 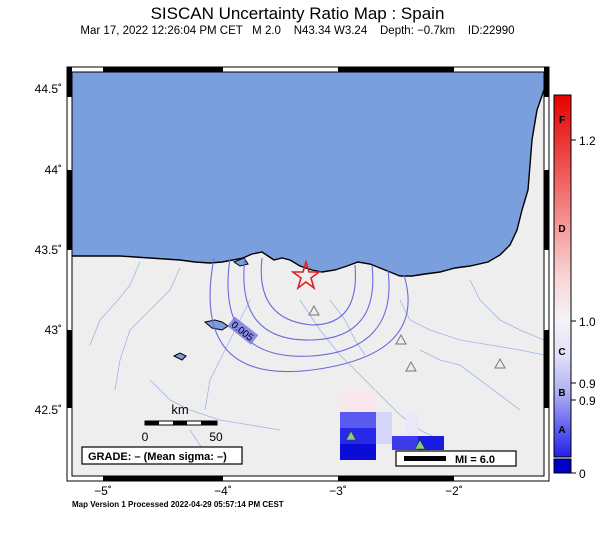 What do you see at coordinates (587, 322) in the screenshot?
I see `colorbar-value: 1.0` at bounding box center [587, 322].